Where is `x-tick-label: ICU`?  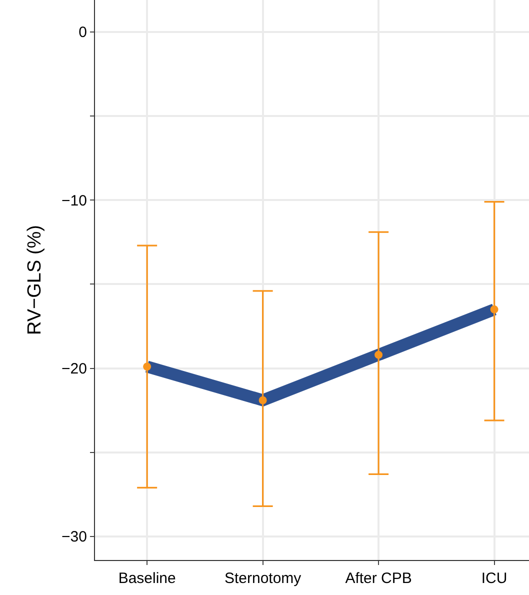
x-tick-label: ICU is located at coordinates (494, 578).